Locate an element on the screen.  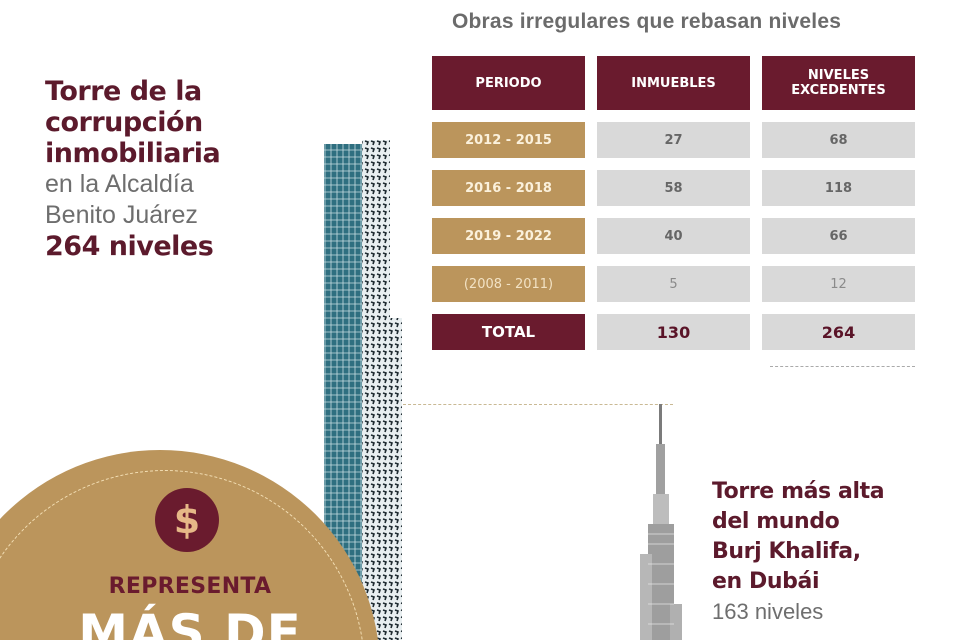
header-niveles-line1: NIVELES is located at coordinates (838, 75).